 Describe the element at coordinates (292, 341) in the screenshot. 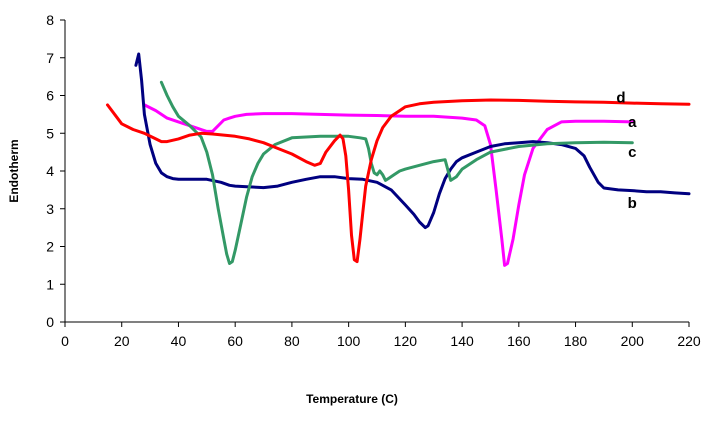

I see `x-tick-label: 80` at that location.